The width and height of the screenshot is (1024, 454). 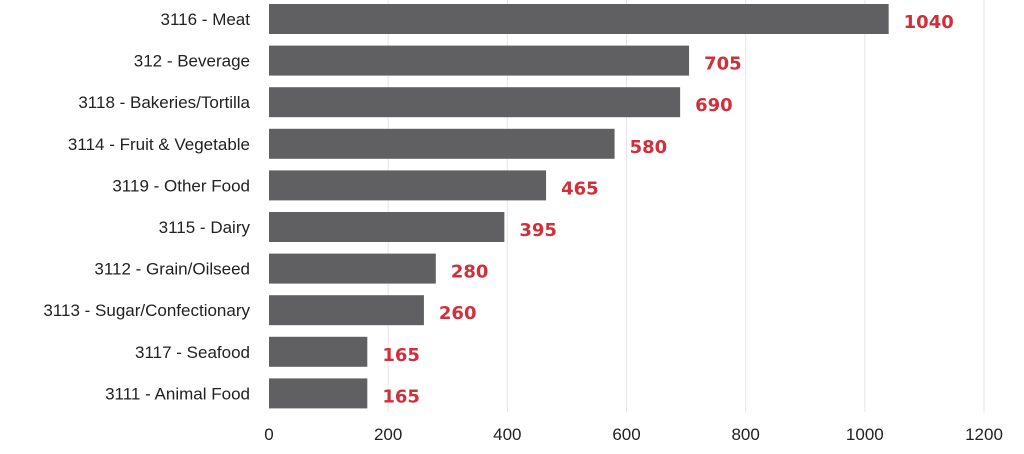 I want to click on value-label: 580, so click(x=649, y=147).